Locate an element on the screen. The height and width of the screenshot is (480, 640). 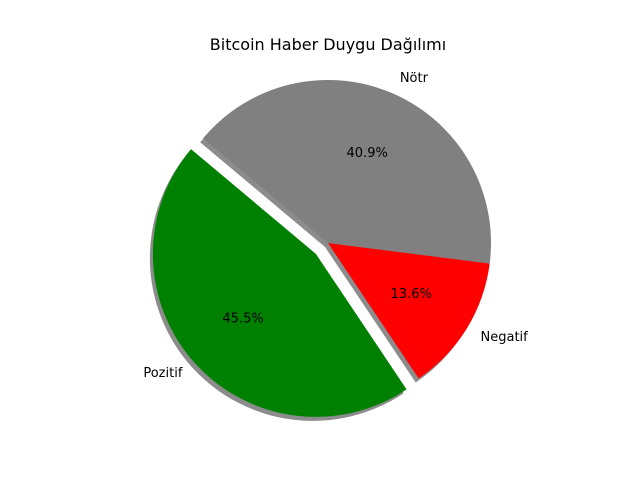
slice-label-pozitif: Pozitif is located at coordinates (162, 373).